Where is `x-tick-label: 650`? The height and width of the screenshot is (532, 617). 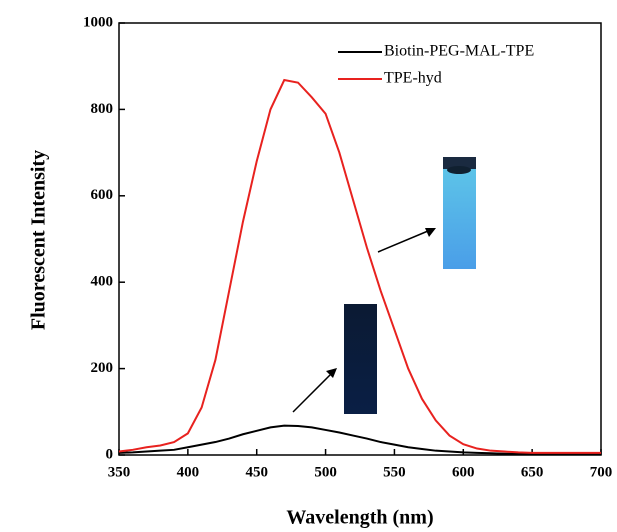 x-tick-label: 650 is located at coordinates (532, 472).